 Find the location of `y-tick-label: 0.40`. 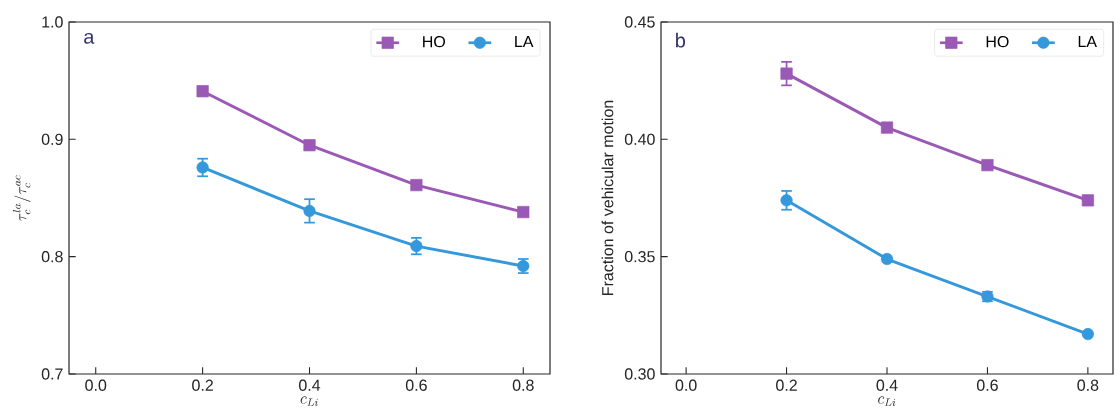

y-tick-label: 0.40 is located at coordinates (639, 139).